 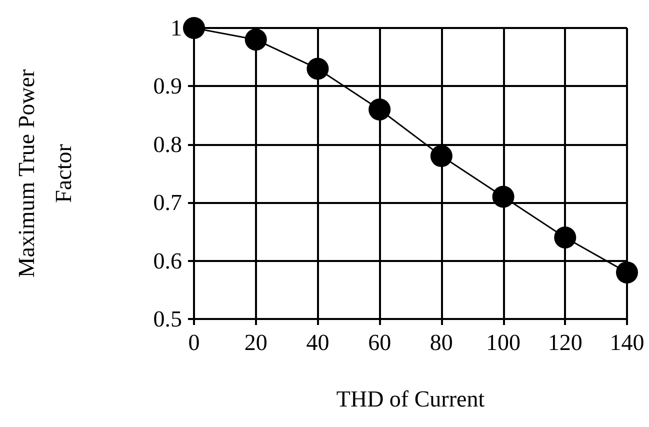 What do you see at coordinates (167, 319) in the screenshot?
I see `y-tick-label: 0.5` at bounding box center [167, 319].